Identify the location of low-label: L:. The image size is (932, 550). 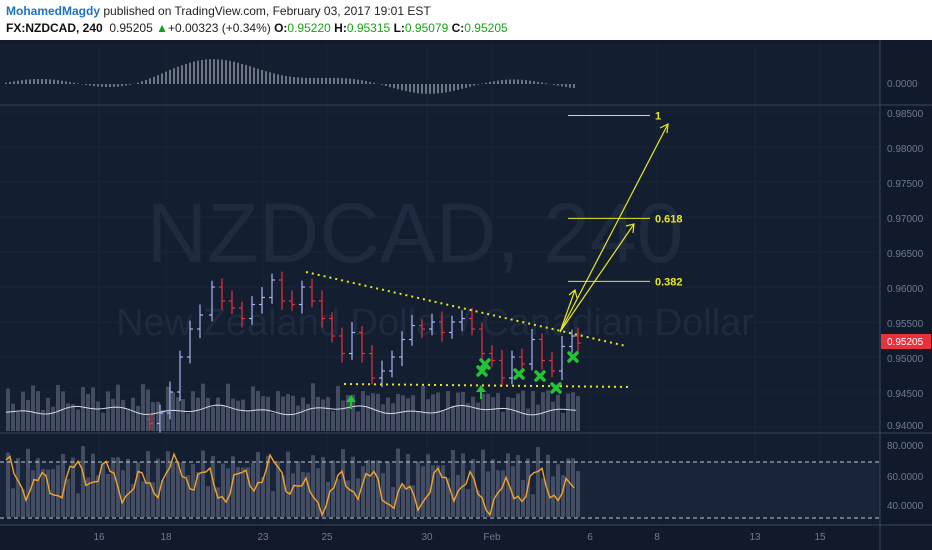
(399, 28).